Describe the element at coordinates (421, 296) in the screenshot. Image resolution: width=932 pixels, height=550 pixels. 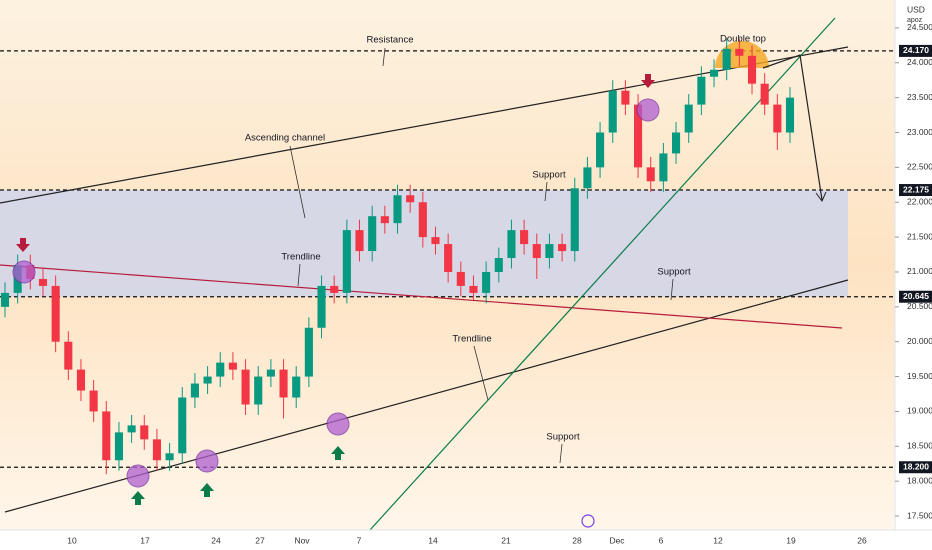
I see `trendline-red` at that location.